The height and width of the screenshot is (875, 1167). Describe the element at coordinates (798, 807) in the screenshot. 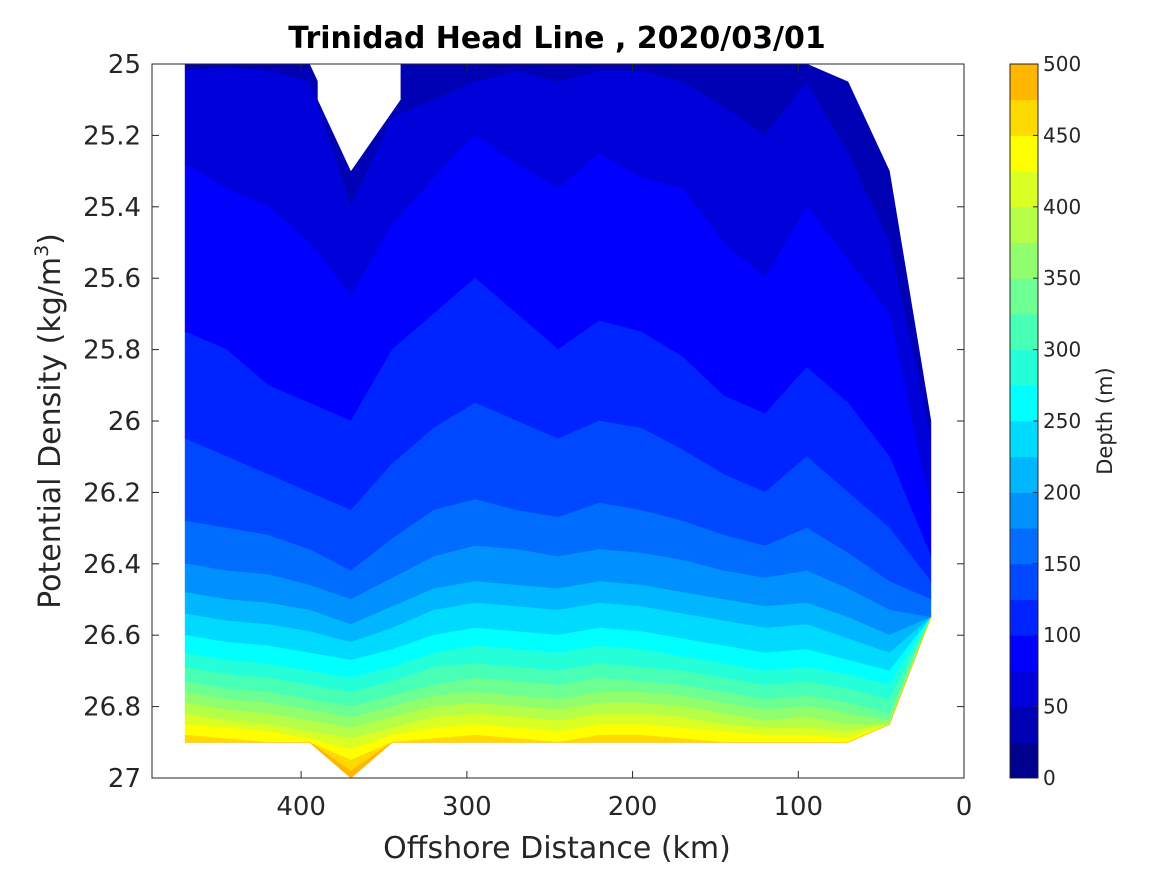

I see `x-tick-label: 100` at that location.